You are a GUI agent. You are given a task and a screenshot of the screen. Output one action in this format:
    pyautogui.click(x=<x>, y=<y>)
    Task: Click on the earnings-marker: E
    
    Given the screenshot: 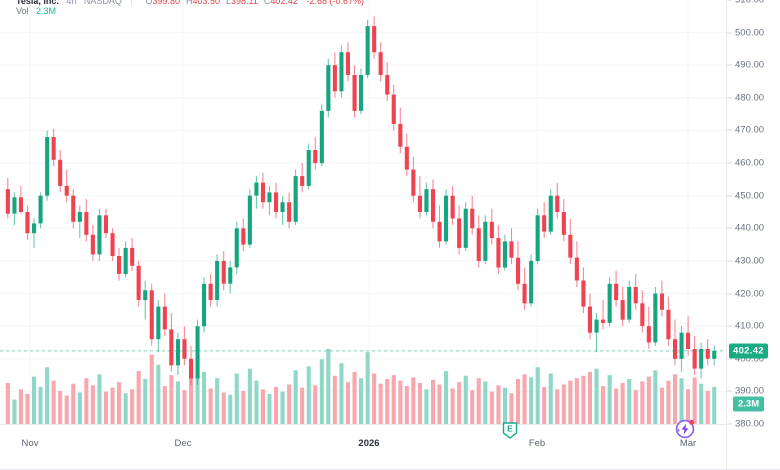 What is the action you would take?
    pyautogui.click(x=510, y=430)
    